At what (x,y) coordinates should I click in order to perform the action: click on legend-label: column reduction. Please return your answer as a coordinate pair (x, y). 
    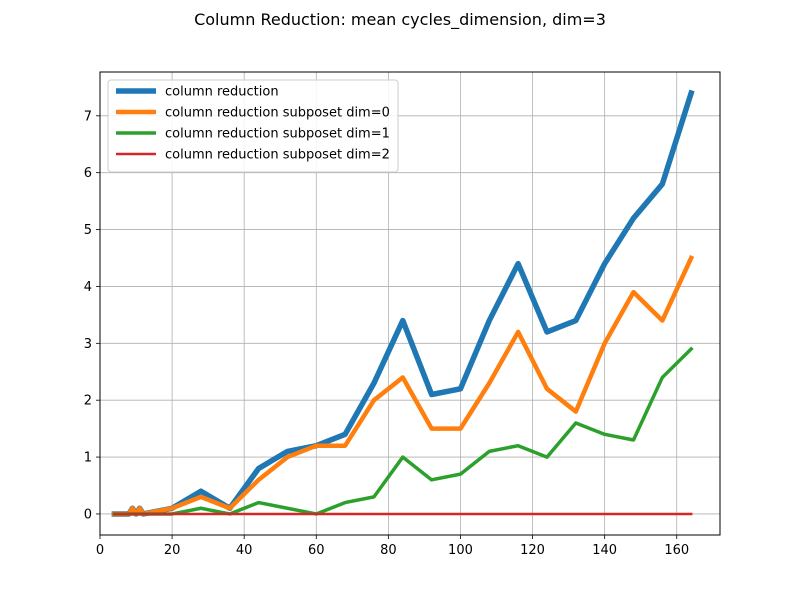
    Looking at the image, I should click on (222, 92).